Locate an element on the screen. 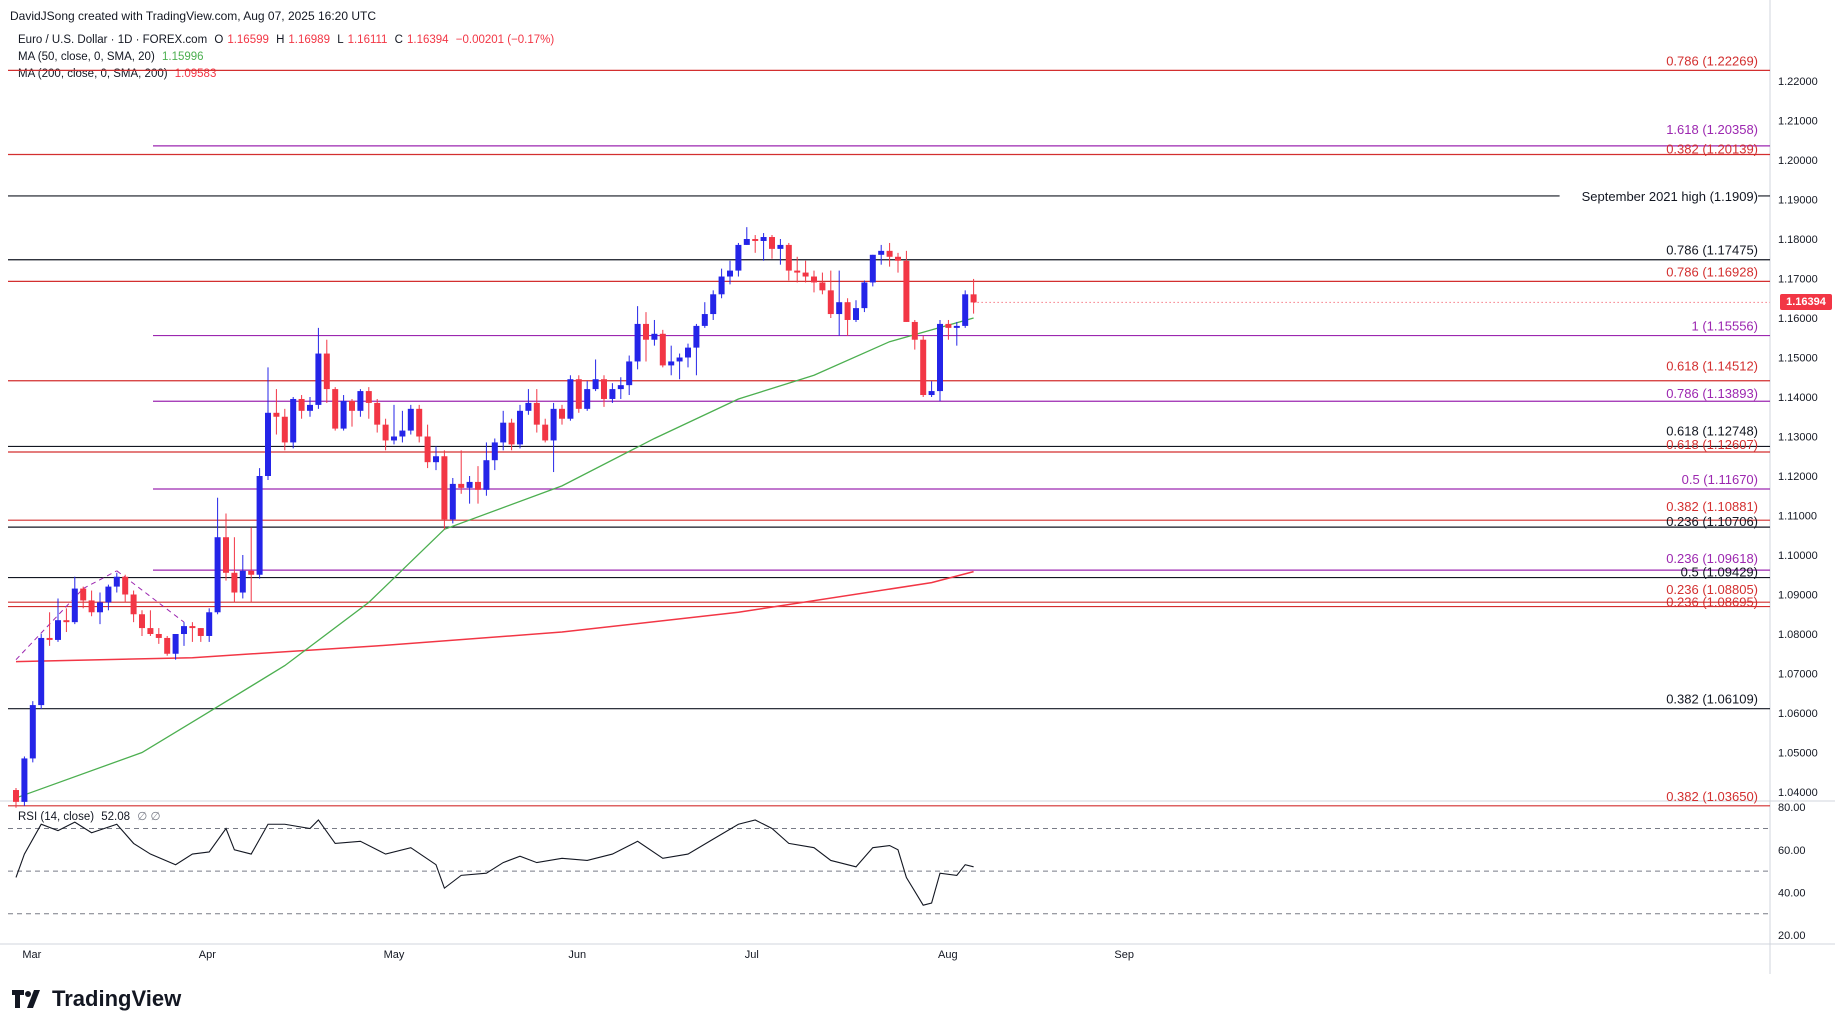  time-axis-label: Aug is located at coordinates (948, 955).